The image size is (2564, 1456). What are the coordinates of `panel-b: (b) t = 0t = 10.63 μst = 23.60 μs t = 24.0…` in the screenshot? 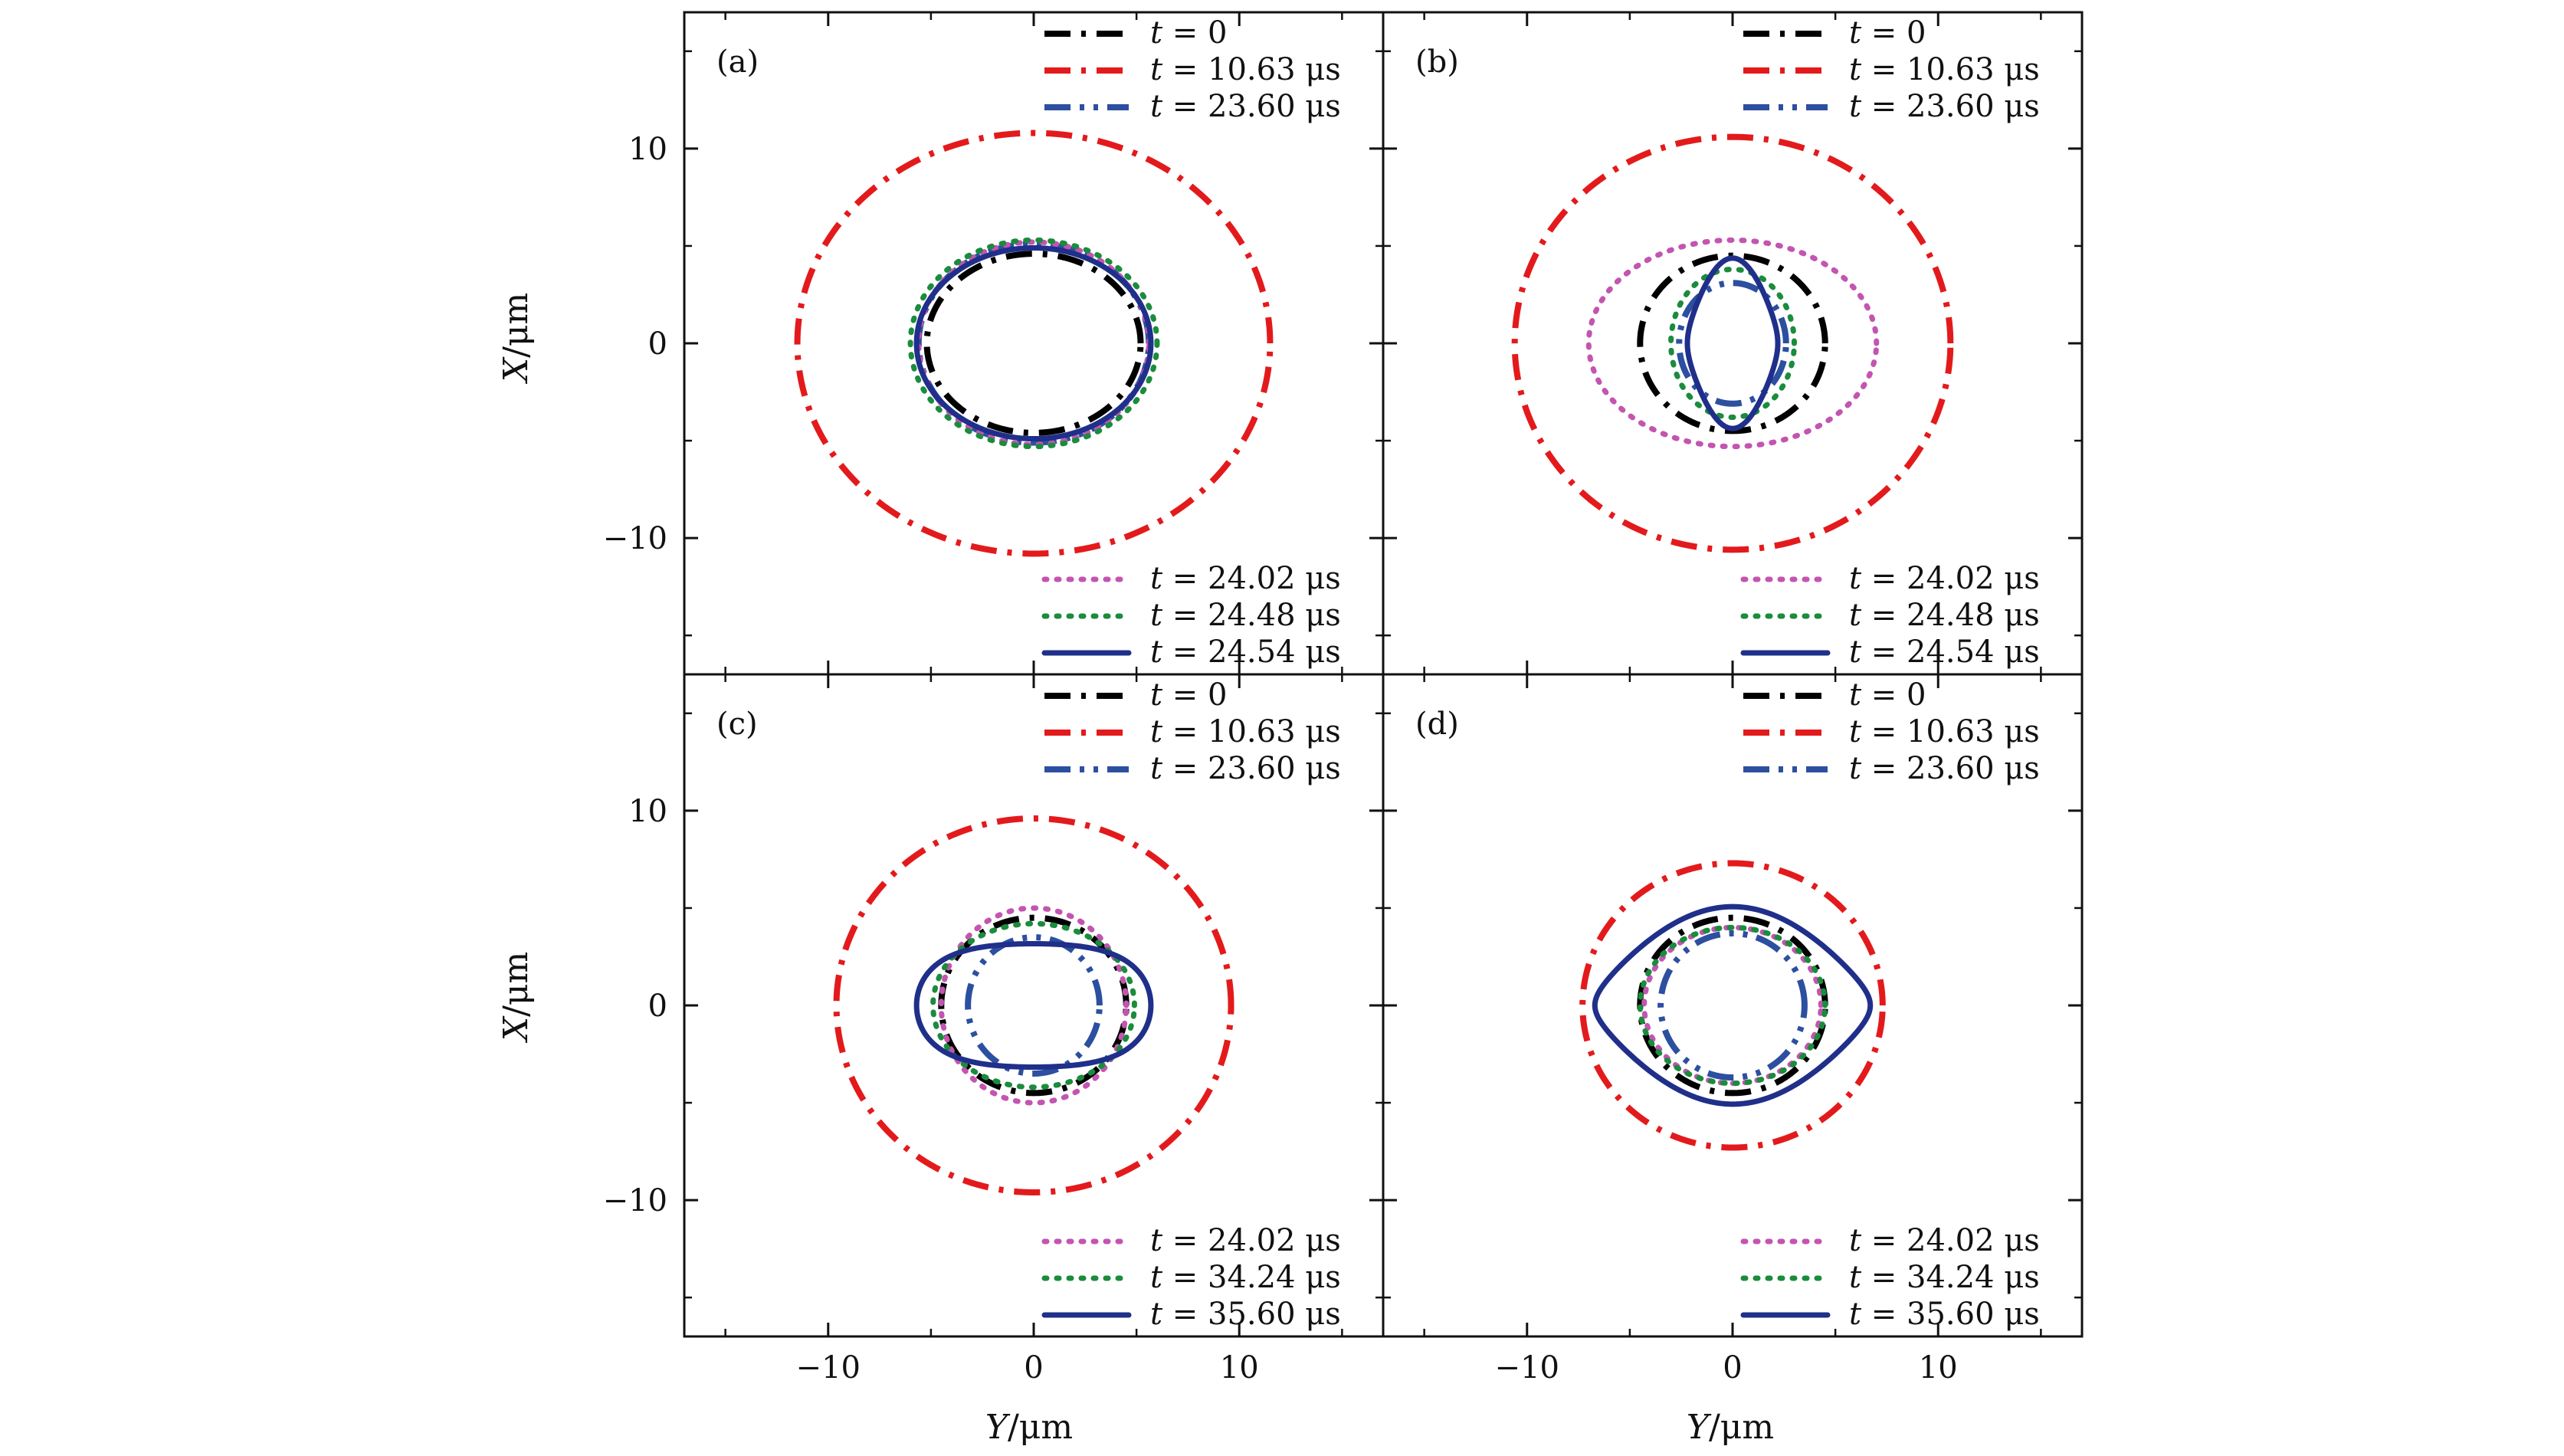 It's located at (1733, 343).